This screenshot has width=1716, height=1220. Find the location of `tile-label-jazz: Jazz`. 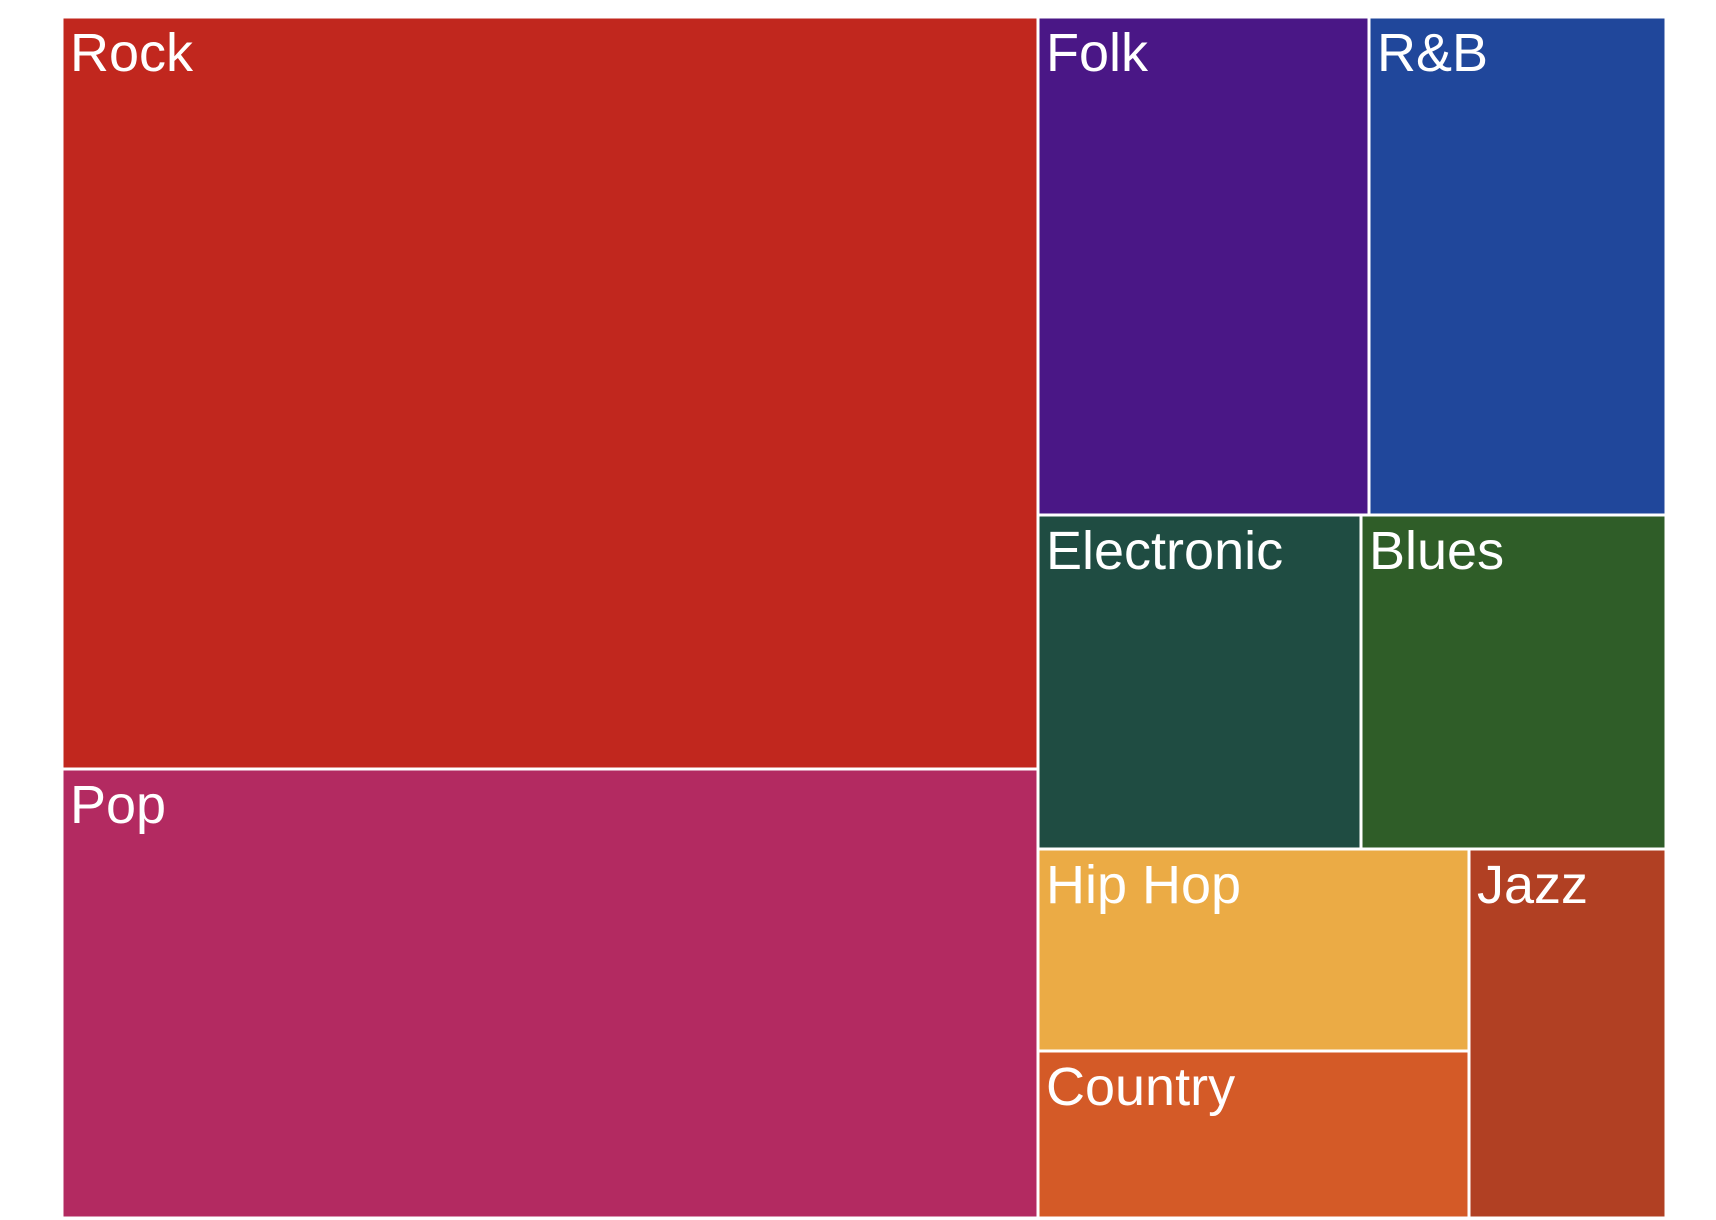

tile-label-jazz: Jazz is located at coordinates (1532, 885).